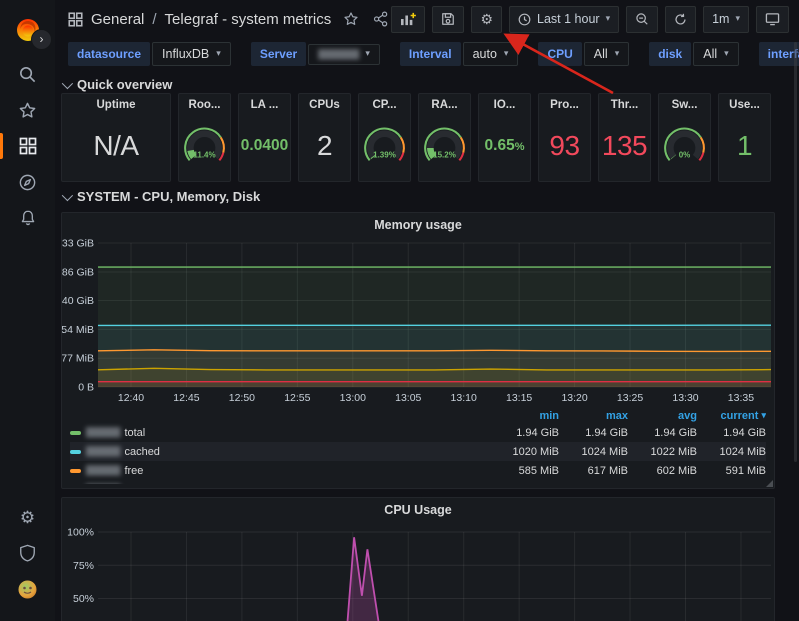 This screenshot has width=799, height=621. What do you see at coordinates (600, 54) in the screenshot?
I see `variable-value: All` at bounding box center [600, 54].